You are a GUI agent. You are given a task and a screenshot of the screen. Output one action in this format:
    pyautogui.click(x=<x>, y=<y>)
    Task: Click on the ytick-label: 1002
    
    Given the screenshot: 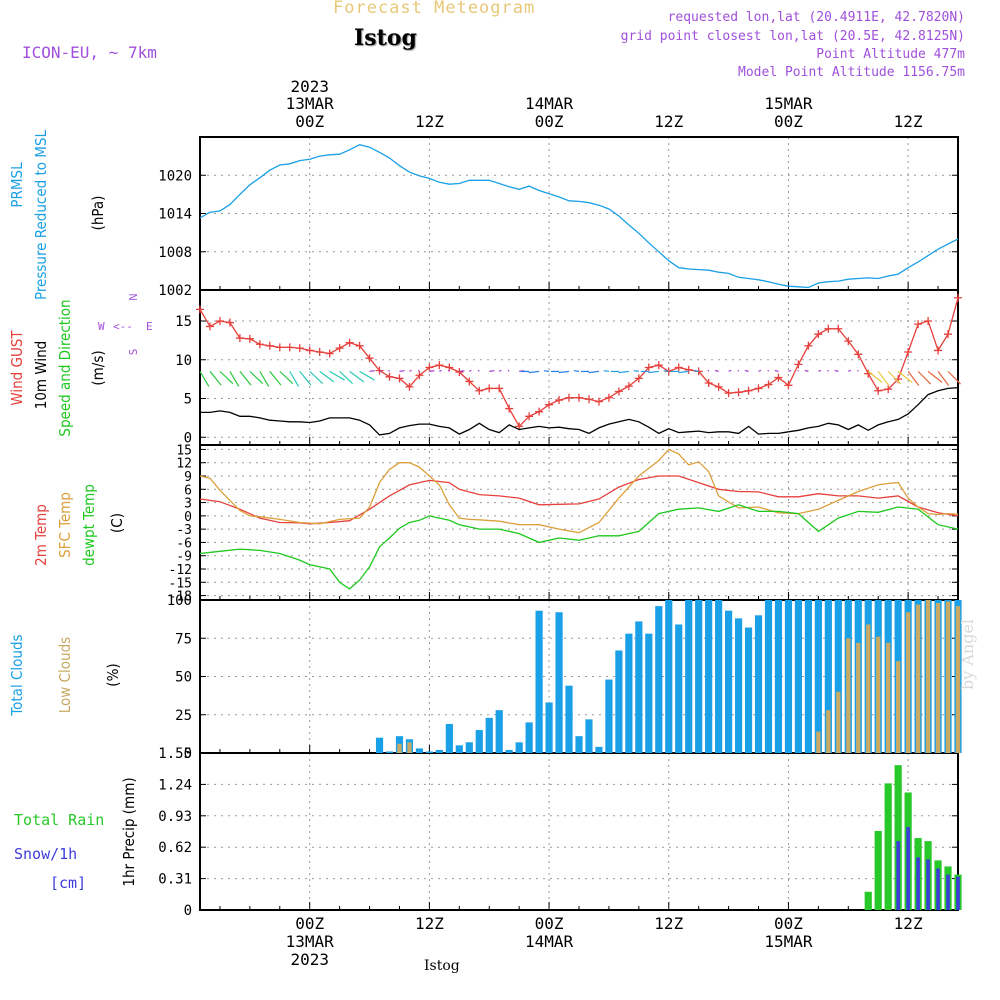 What is the action you would take?
    pyautogui.click(x=175, y=291)
    